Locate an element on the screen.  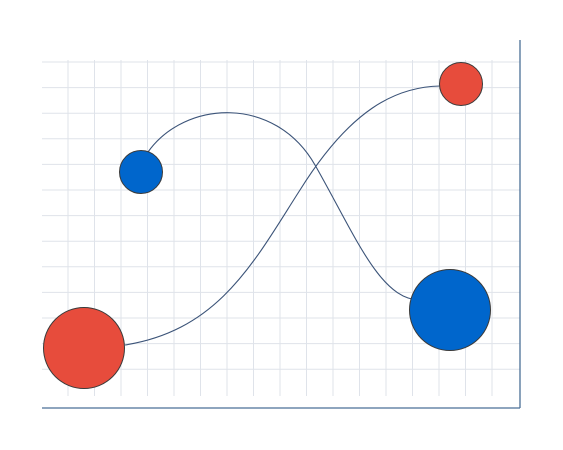
large-red-node is located at coordinates (84, 348).